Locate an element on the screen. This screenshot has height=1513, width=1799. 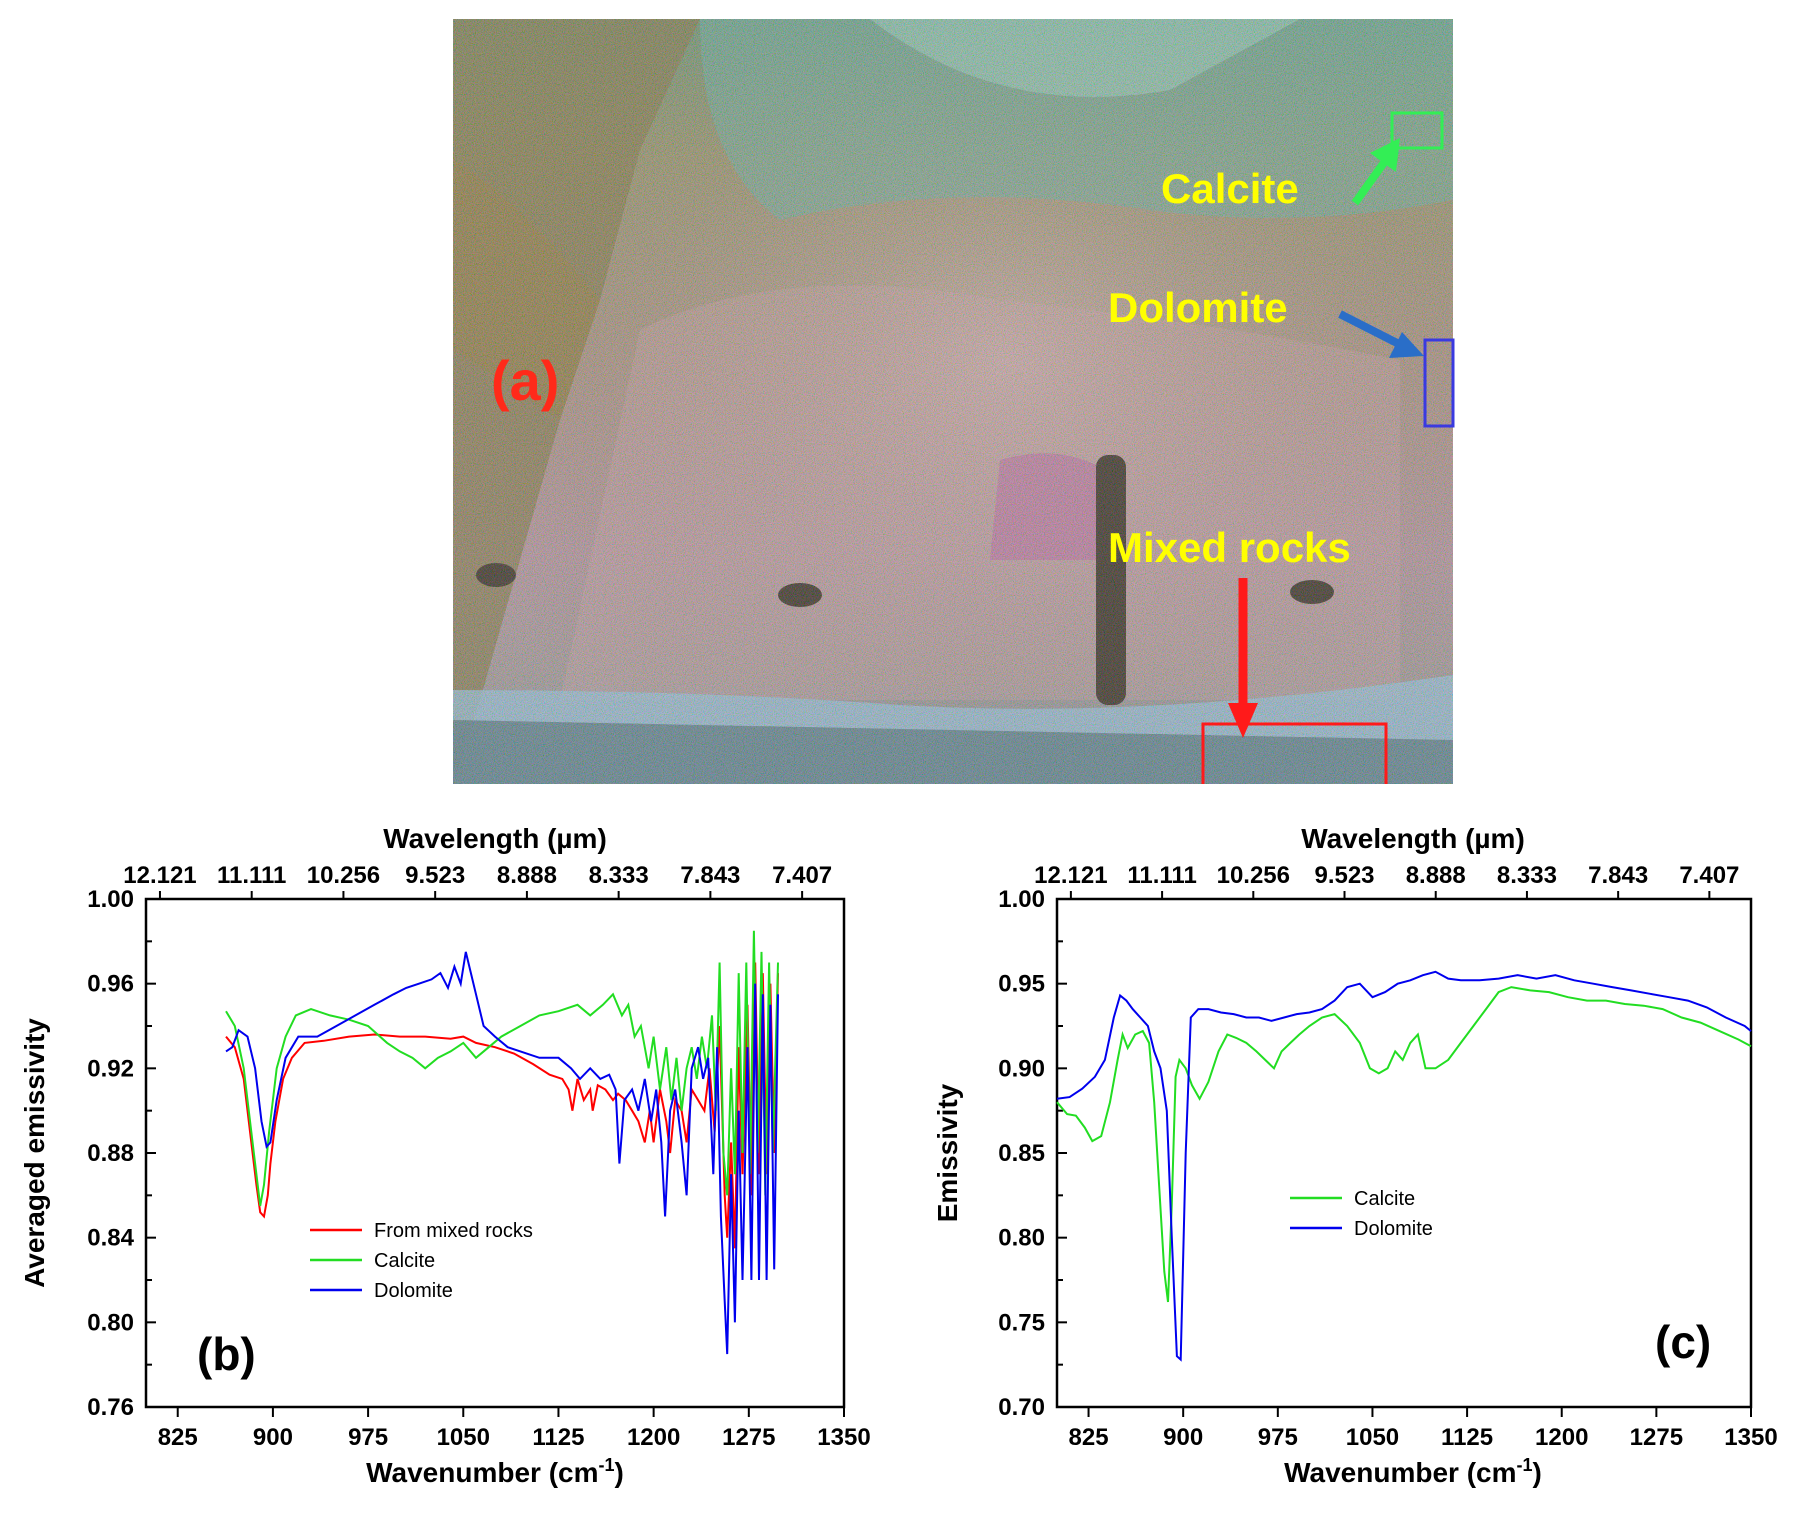
y-tick-label: 0.88 is located at coordinates (110, 1153).